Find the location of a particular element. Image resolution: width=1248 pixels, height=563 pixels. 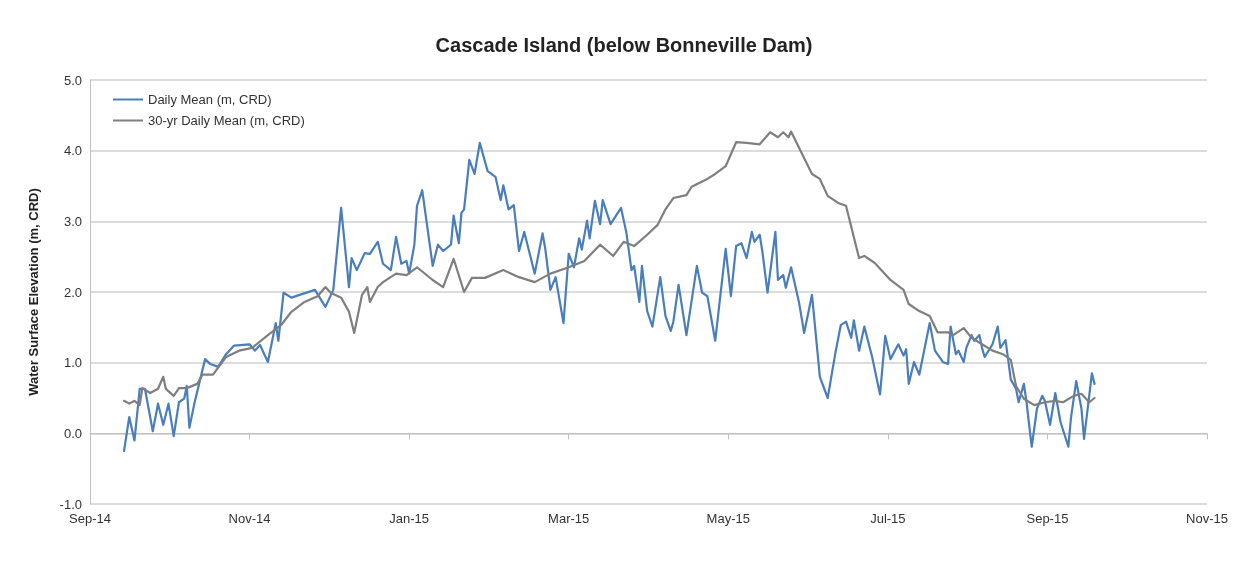

chart-title: Cascade Island (below Bonneville Dam) is located at coordinates (624, 45).